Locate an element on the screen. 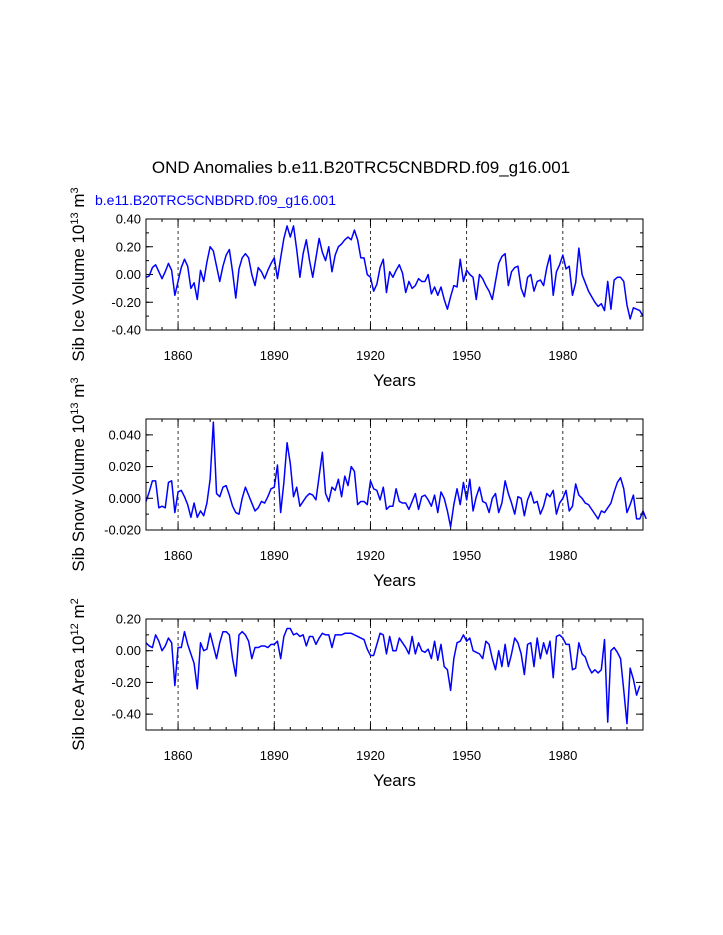 Image resolution: width=723 pixels, height=935 pixels. y-axis-label-part: Sib Snow Volume 10 is located at coordinates (78, 493).